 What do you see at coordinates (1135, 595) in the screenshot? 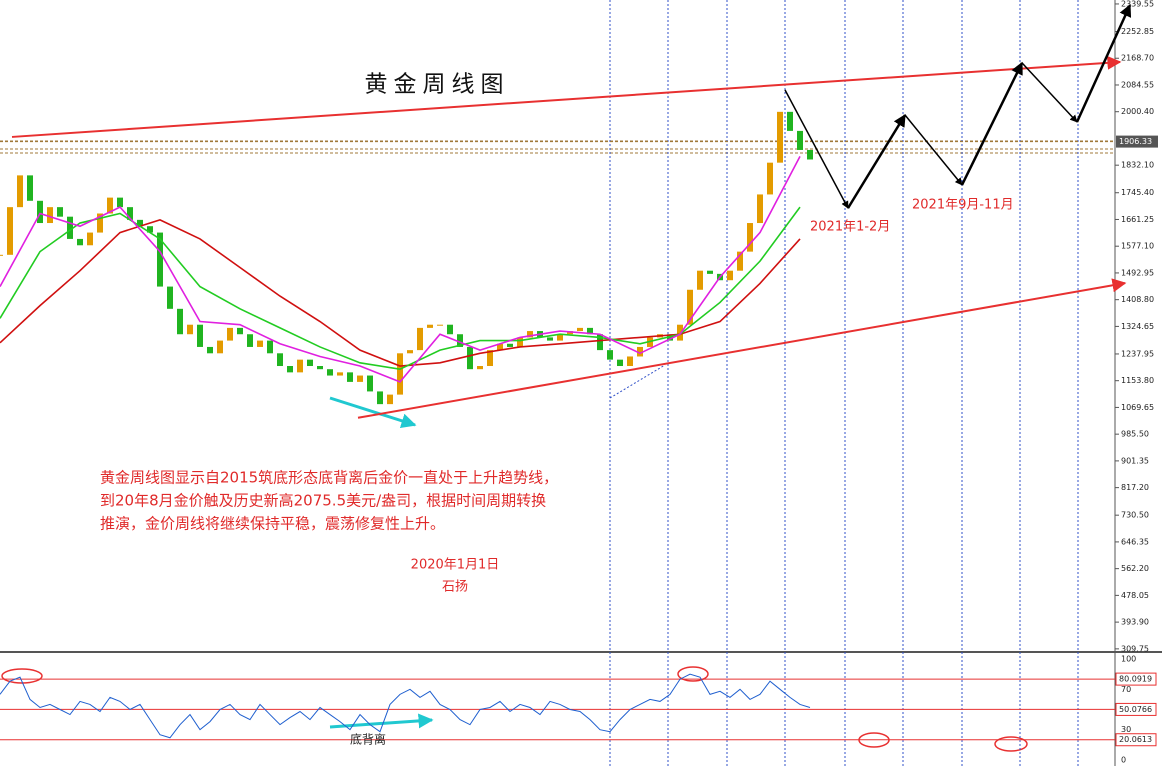
I see `y-tick-label: 478.05` at bounding box center [1135, 595].